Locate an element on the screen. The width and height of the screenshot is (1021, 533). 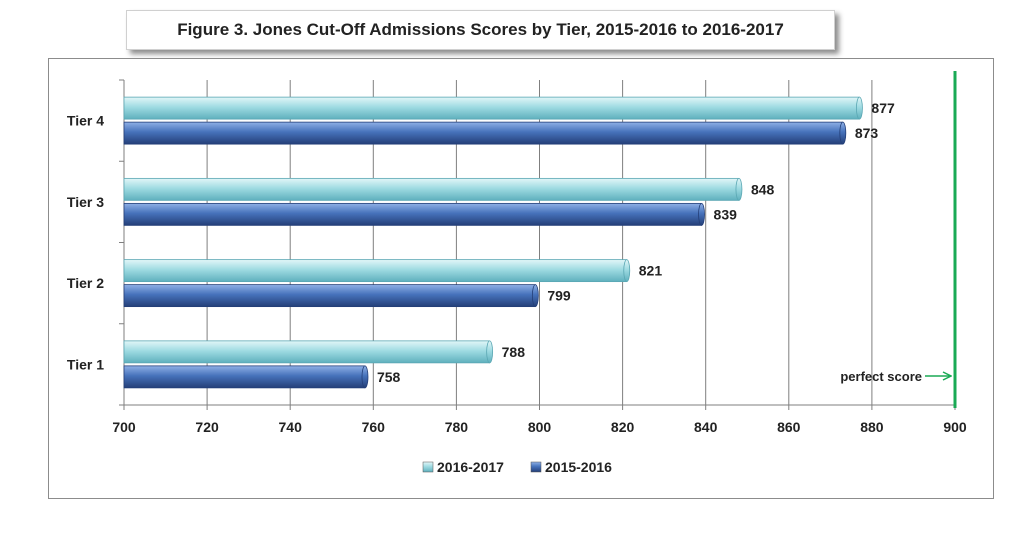
data-label-3-0: 788 is located at coordinates (514, 352).